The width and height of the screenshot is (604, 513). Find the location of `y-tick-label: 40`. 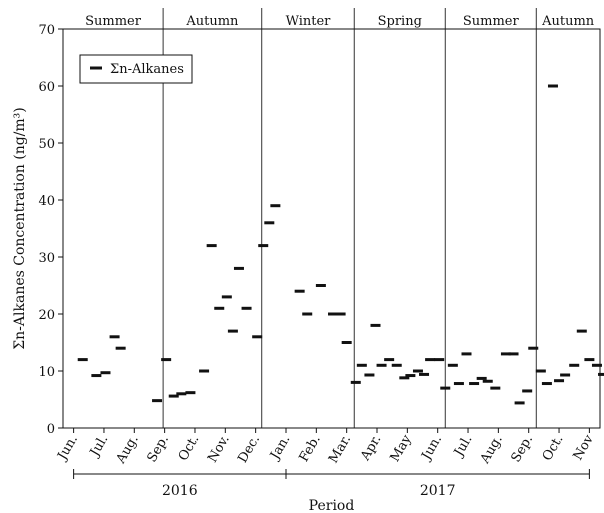

y-tick-label: 40 is located at coordinates (46, 201).